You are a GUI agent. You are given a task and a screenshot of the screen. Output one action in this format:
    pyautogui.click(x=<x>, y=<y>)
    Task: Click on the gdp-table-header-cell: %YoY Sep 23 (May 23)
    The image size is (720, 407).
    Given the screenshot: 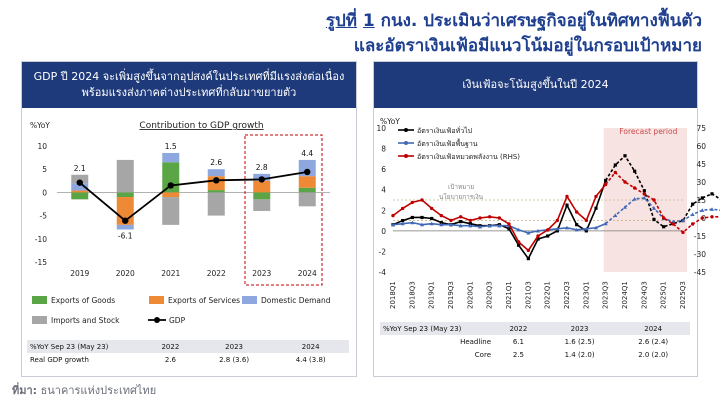 What is the action you would take?
    pyautogui.click(x=86, y=346)
    